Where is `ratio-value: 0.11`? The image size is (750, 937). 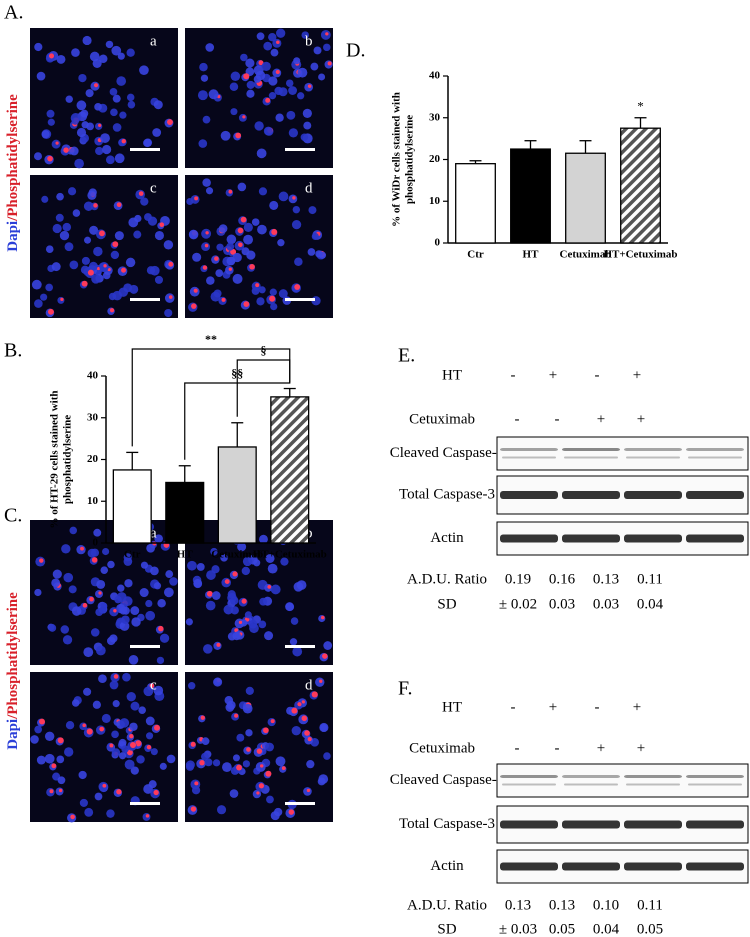
ratio-value: 0.11 is located at coordinates (650, 905).